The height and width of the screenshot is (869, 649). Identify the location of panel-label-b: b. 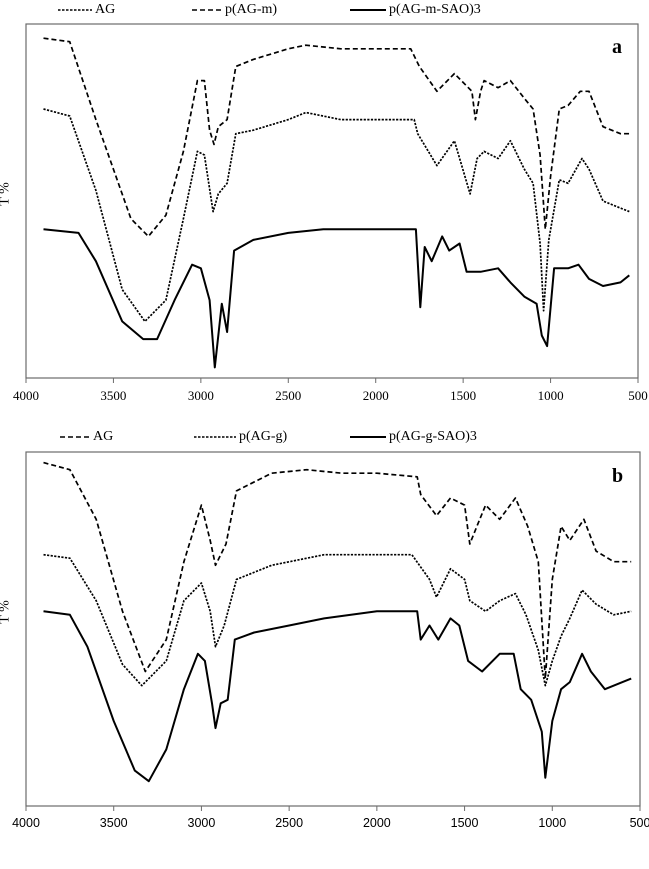
(618, 476).